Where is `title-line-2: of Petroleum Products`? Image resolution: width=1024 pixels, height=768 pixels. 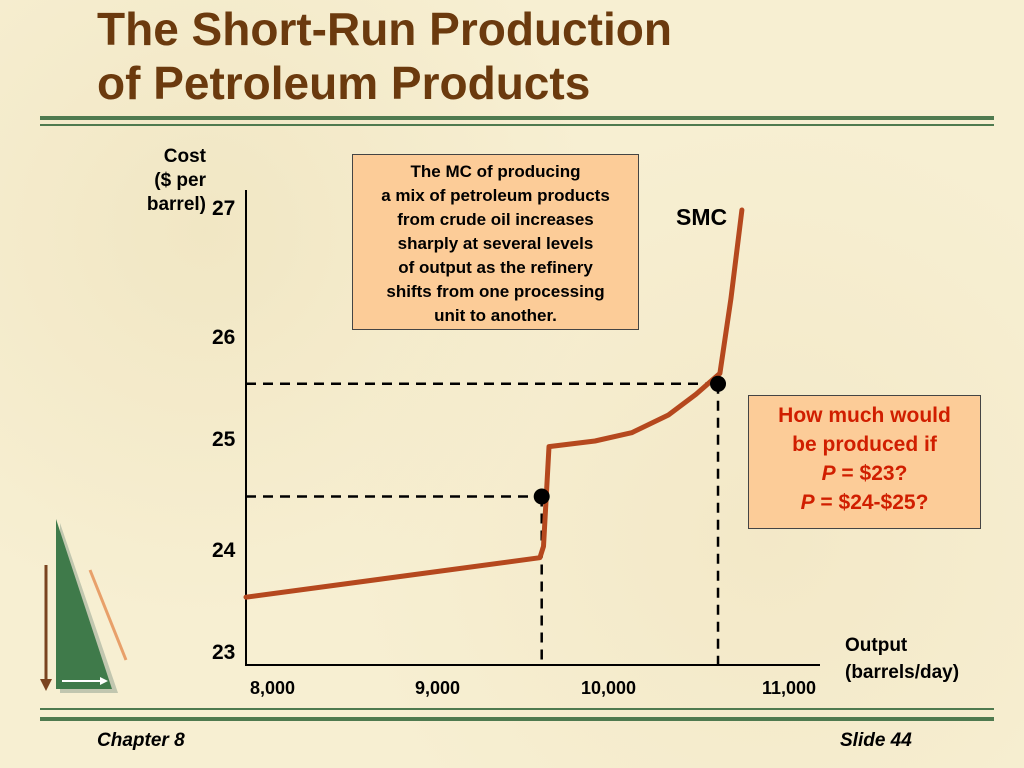 title-line-2: of Petroleum Products is located at coordinates (344, 83).